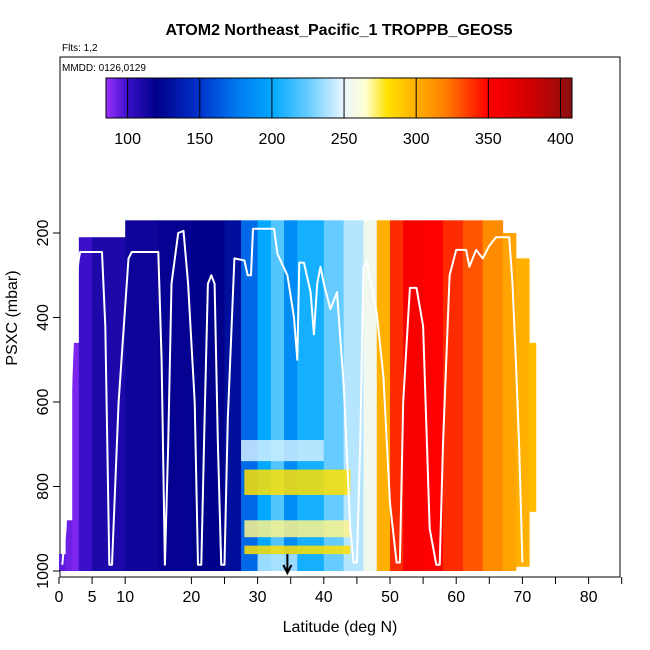  Describe the element at coordinates (338, 30) in the screenshot. I see `chart-title: ATOM2 Northeast_Pacific_1 TROPPB_GEOS5` at that location.